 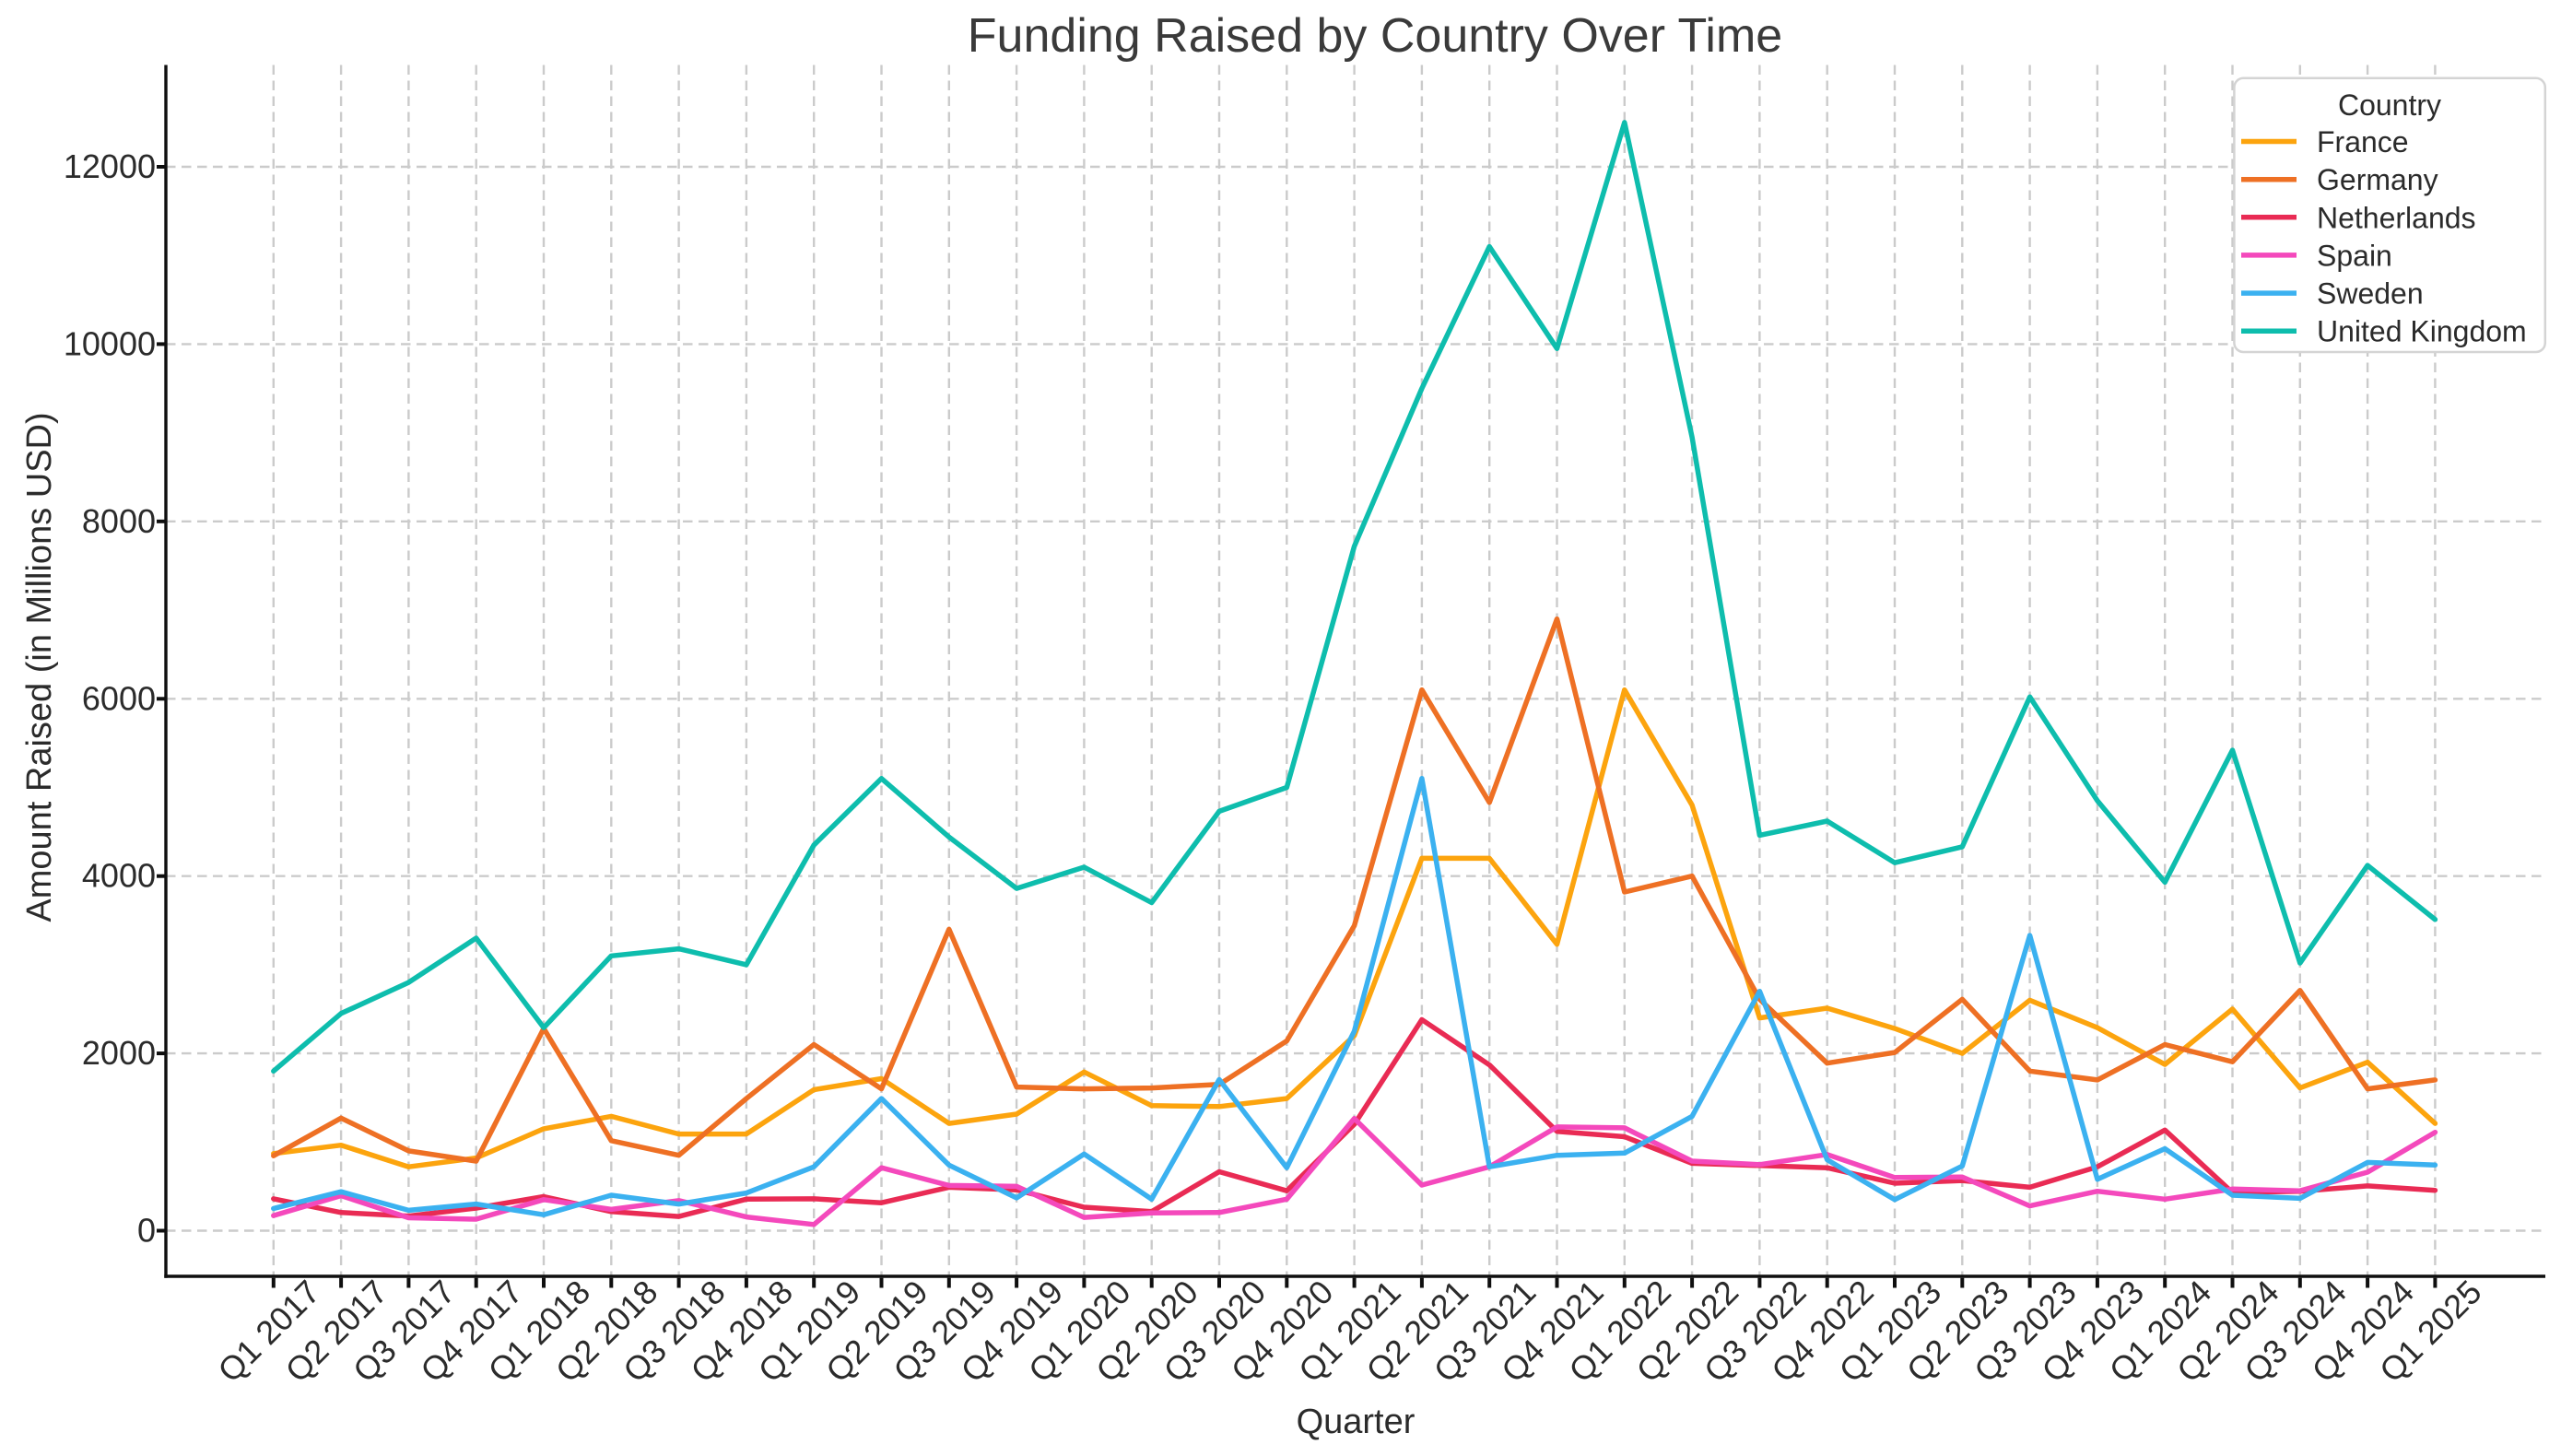 What do you see at coordinates (1357, 1422) in the screenshot?
I see `svg-text: Quarter` at bounding box center [1357, 1422].